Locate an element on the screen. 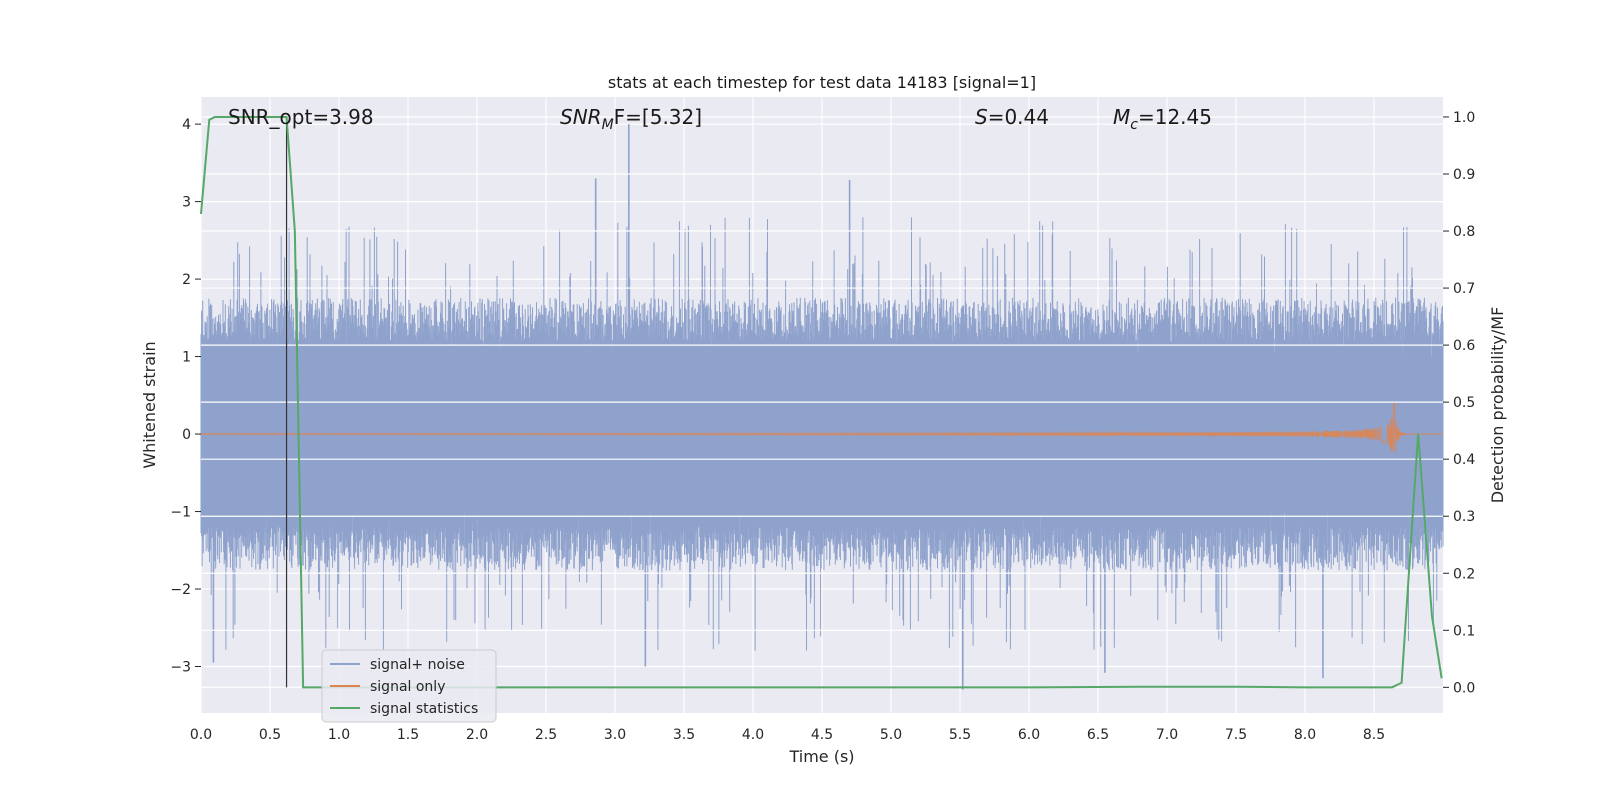 This screenshot has height=800, width=1600. y-tick-label-right: 0.9 is located at coordinates (1464, 175).